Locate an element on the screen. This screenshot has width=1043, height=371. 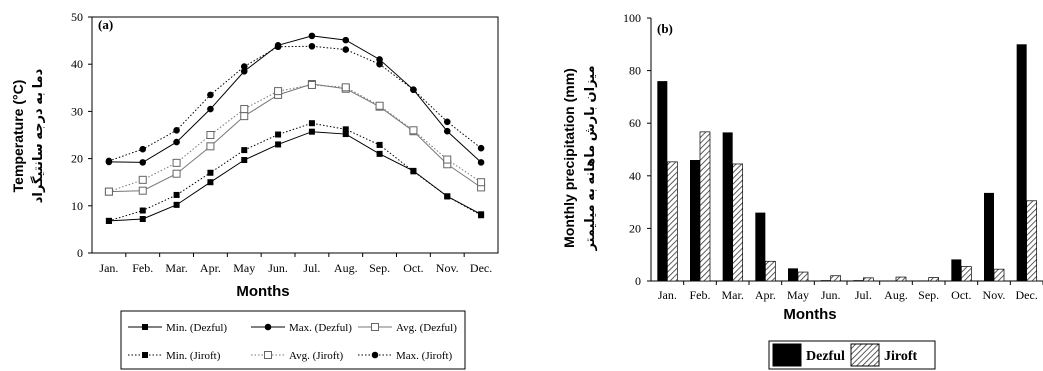
legend-label: Max. (Jiroft) is located at coordinates (424, 356).